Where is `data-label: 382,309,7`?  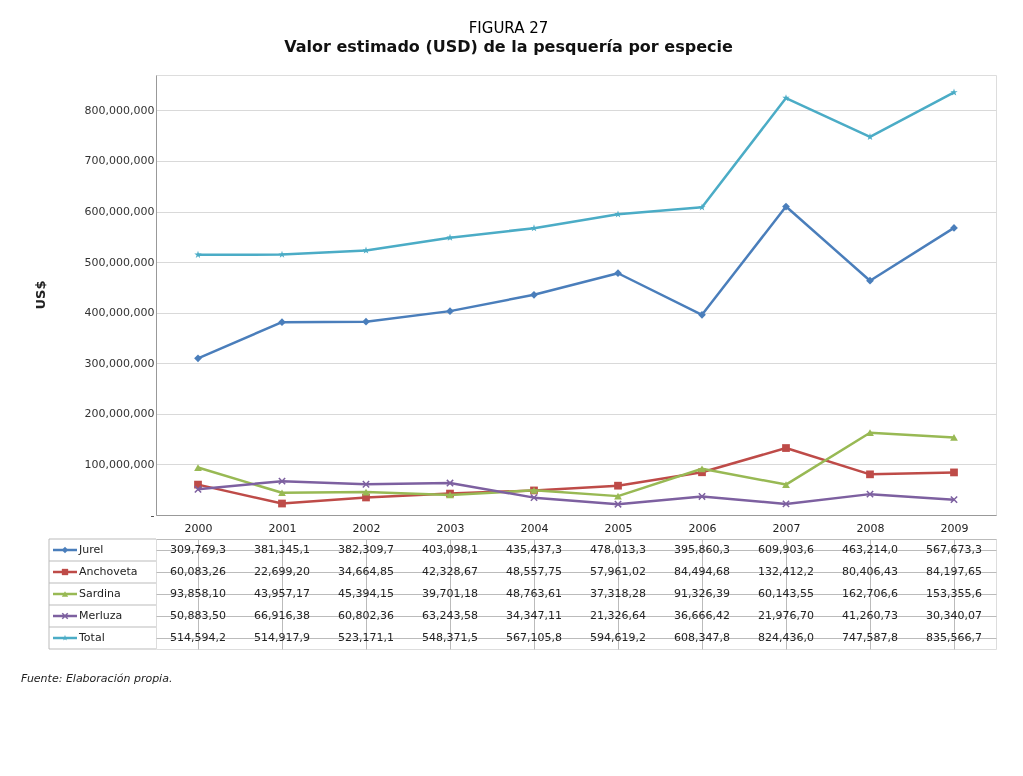
data-label: 382,309,7 is located at coordinates (366, 549).